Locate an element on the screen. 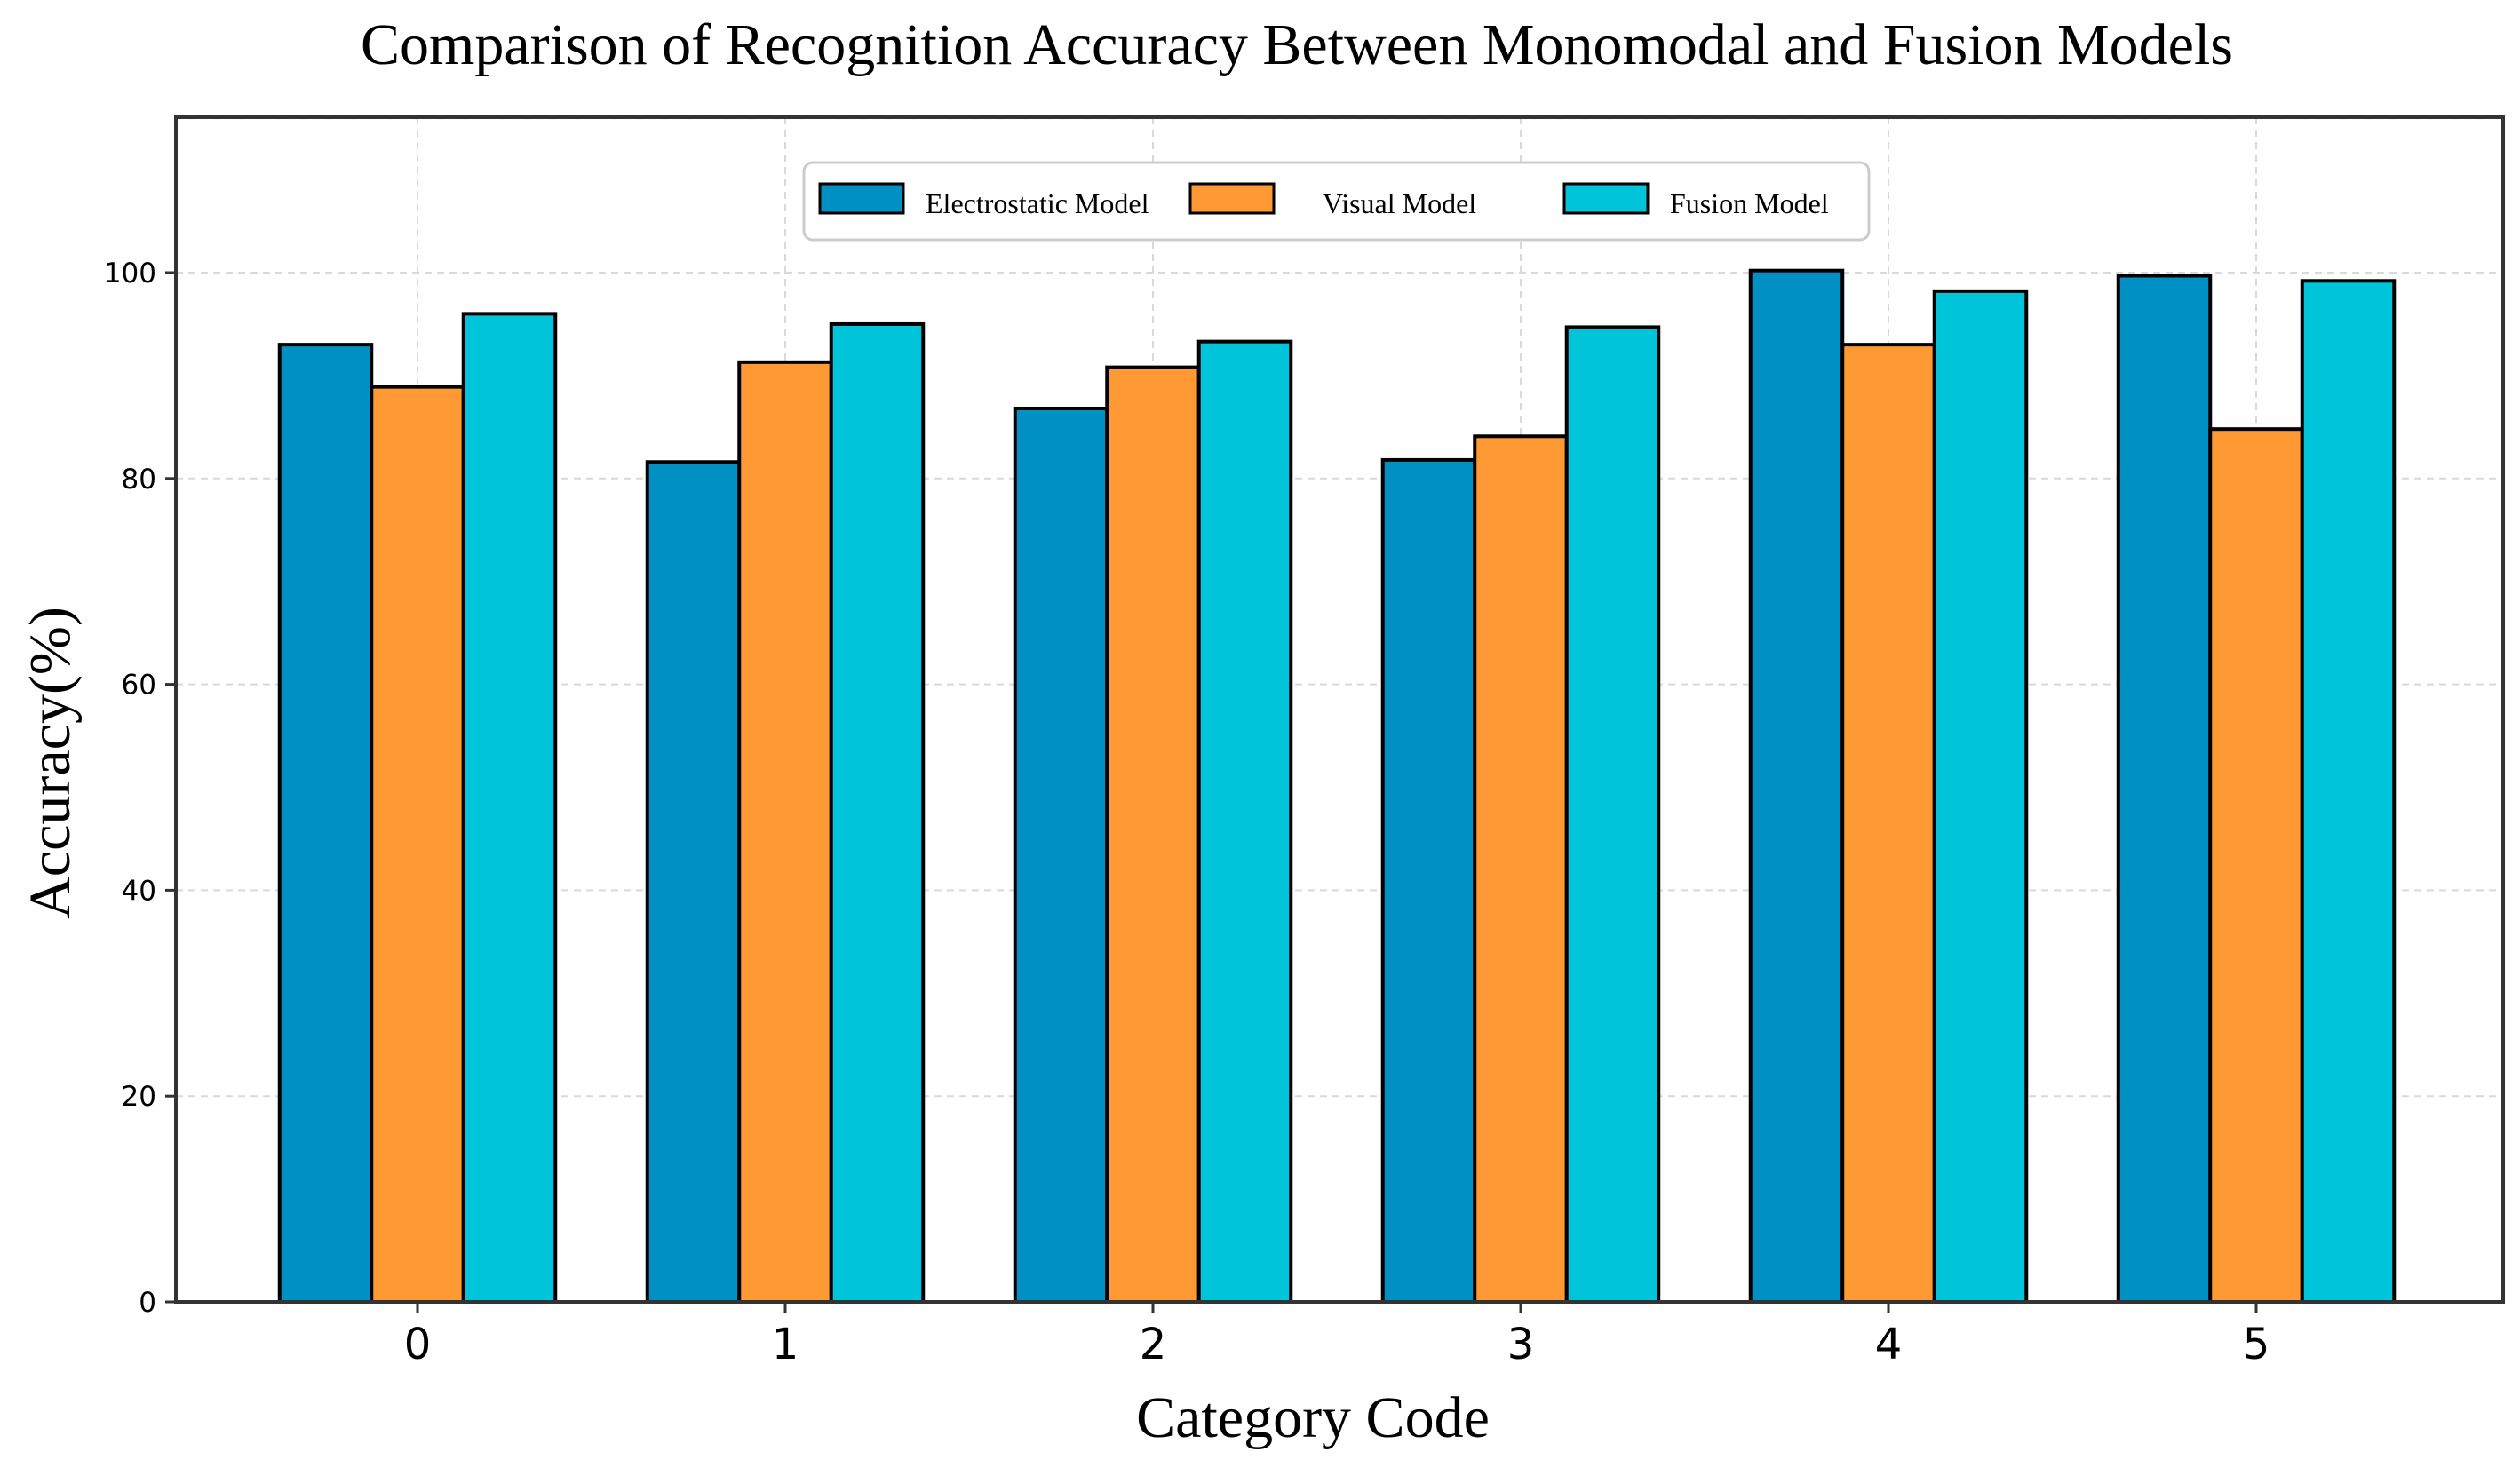 The height and width of the screenshot is (1468, 2520). legend-label-visual-model: Visual Model is located at coordinates (1399, 203).